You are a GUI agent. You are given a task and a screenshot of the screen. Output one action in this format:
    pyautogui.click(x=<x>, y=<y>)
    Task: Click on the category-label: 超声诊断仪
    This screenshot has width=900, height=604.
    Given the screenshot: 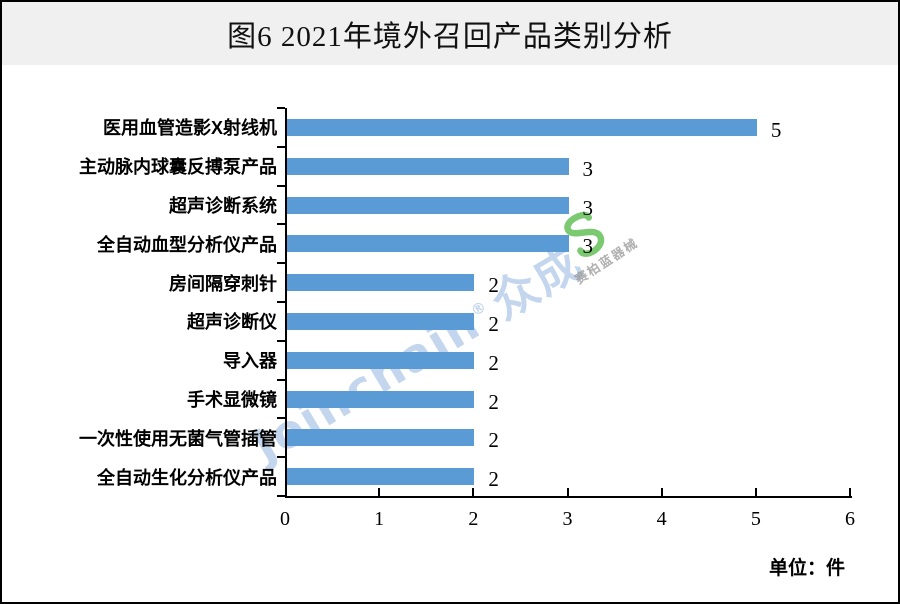 What is the action you would take?
    pyautogui.click(x=232, y=322)
    